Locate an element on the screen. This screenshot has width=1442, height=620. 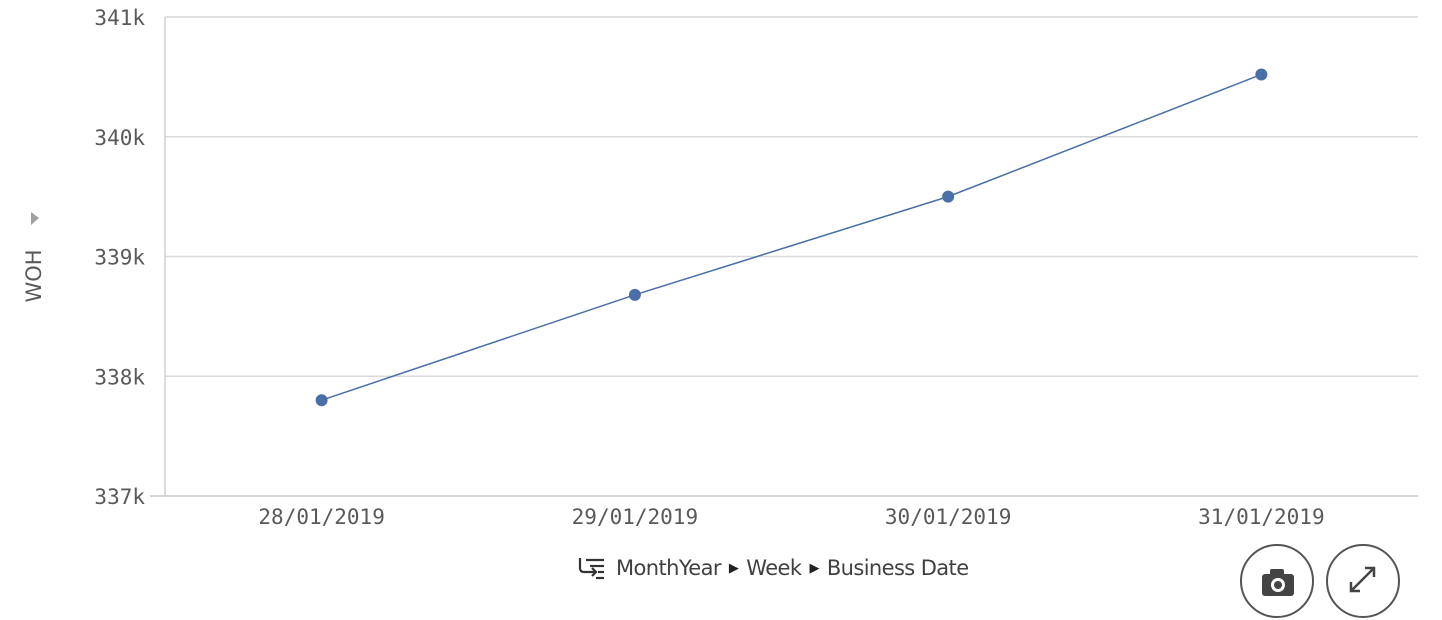
drill-level-week: Week is located at coordinates (774, 568).